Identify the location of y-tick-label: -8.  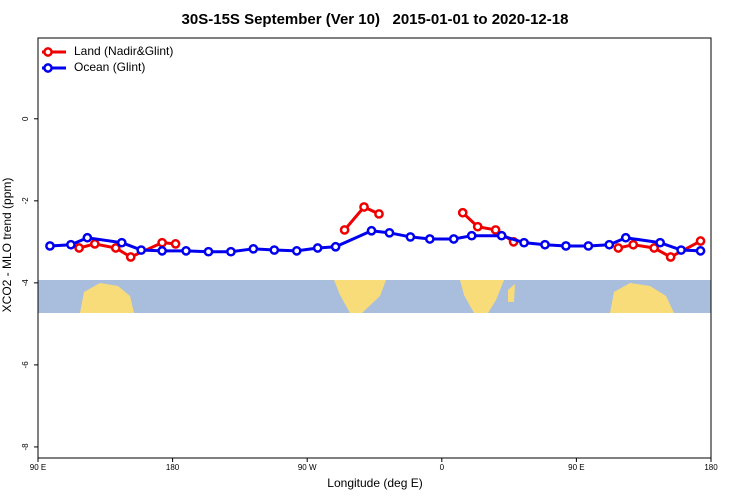
(25, 447).